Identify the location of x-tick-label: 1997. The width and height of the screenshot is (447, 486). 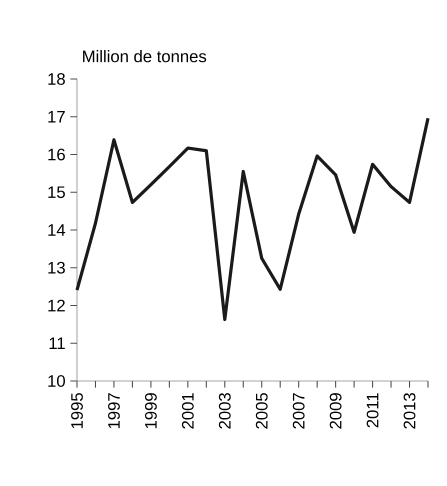
(114, 410).